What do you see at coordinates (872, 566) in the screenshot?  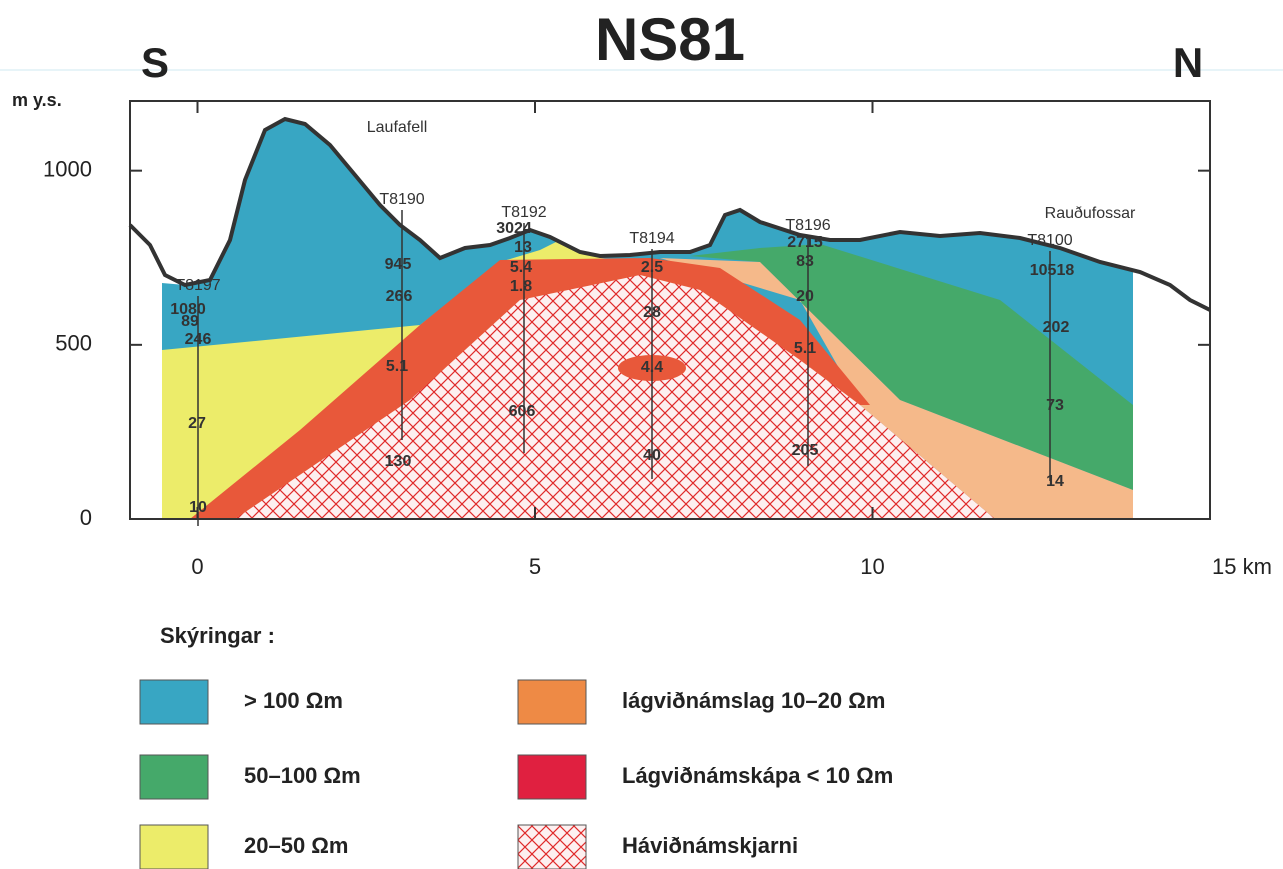 I see `x-tick-label: 10` at bounding box center [872, 566].